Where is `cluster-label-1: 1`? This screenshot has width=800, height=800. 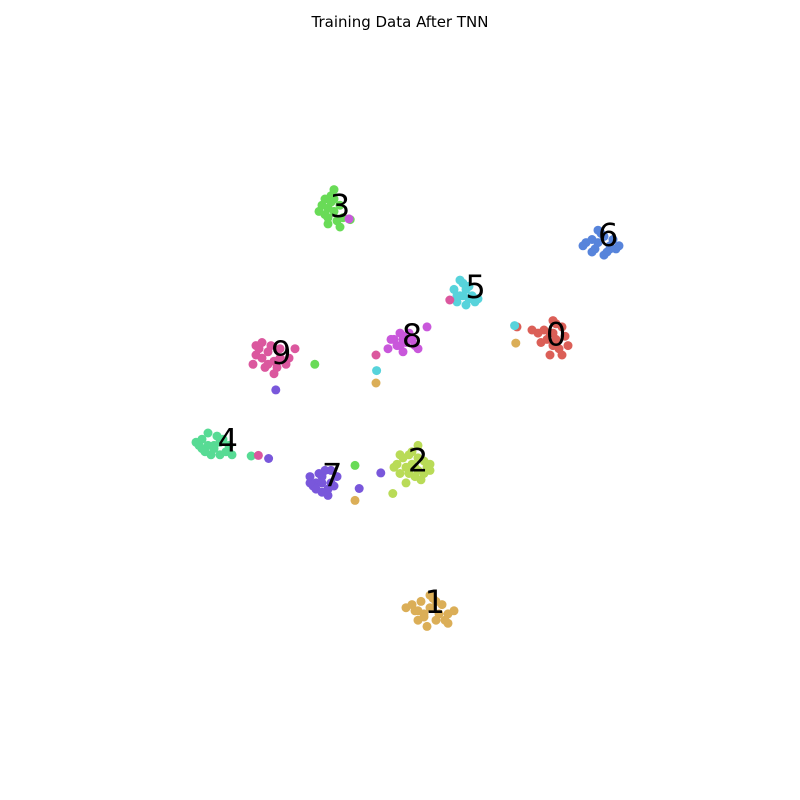 cluster-label-1: 1 is located at coordinates (435, 602).